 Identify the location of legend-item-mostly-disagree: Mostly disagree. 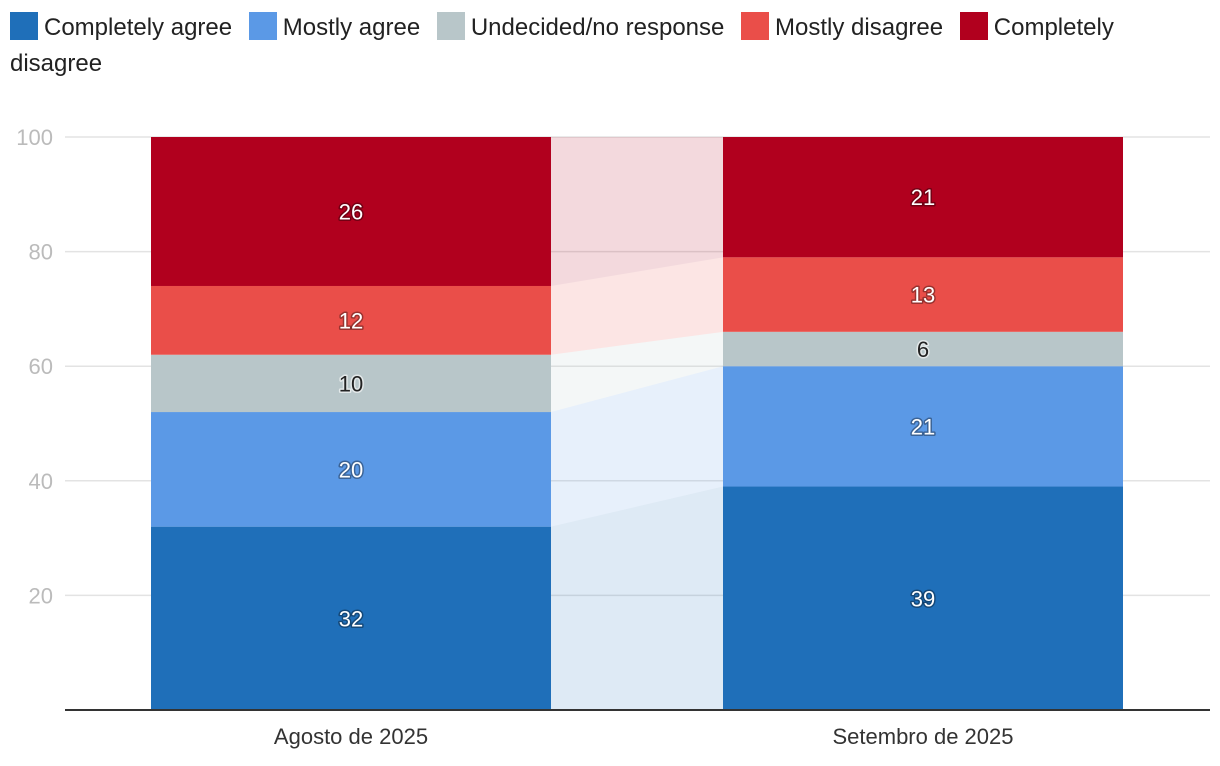
(842, 26).